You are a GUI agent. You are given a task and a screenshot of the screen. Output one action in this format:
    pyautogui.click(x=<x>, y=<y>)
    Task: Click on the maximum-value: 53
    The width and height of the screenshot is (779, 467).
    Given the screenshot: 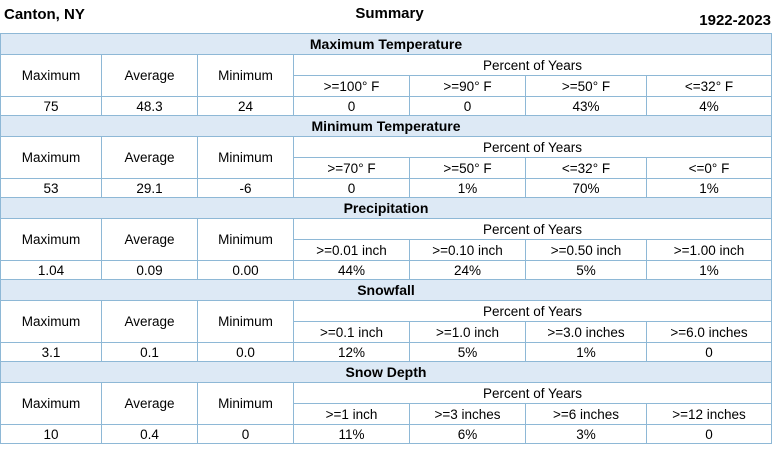 What is the action you would take?
    pyautogui.click(x=51, y=188)
    